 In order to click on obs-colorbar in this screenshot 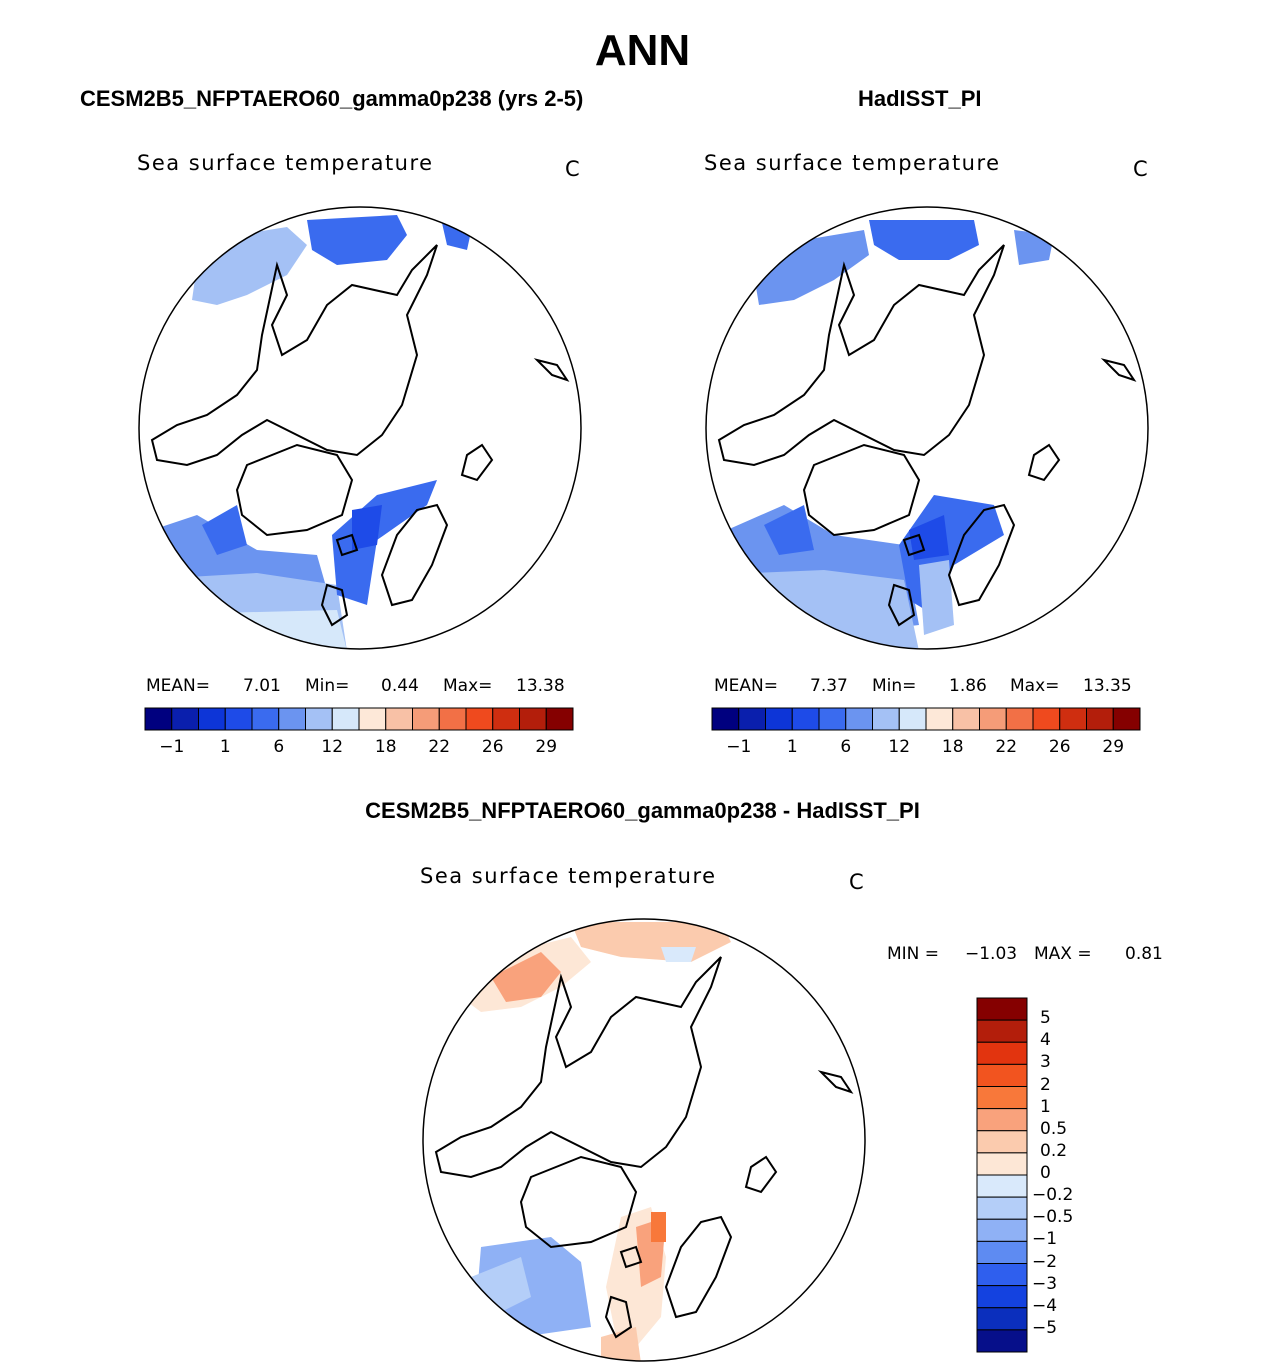, I will do `click(926, 719)`.